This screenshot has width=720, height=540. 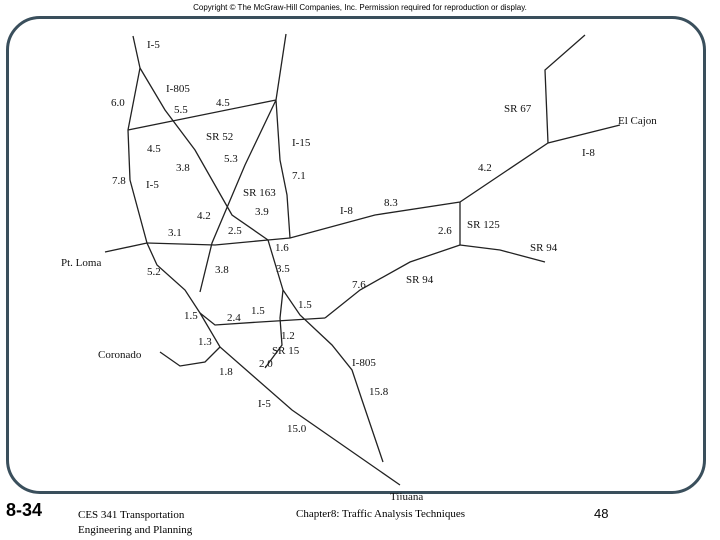 I want to click on distance-label: 1.2, so click(x=288, y=336).